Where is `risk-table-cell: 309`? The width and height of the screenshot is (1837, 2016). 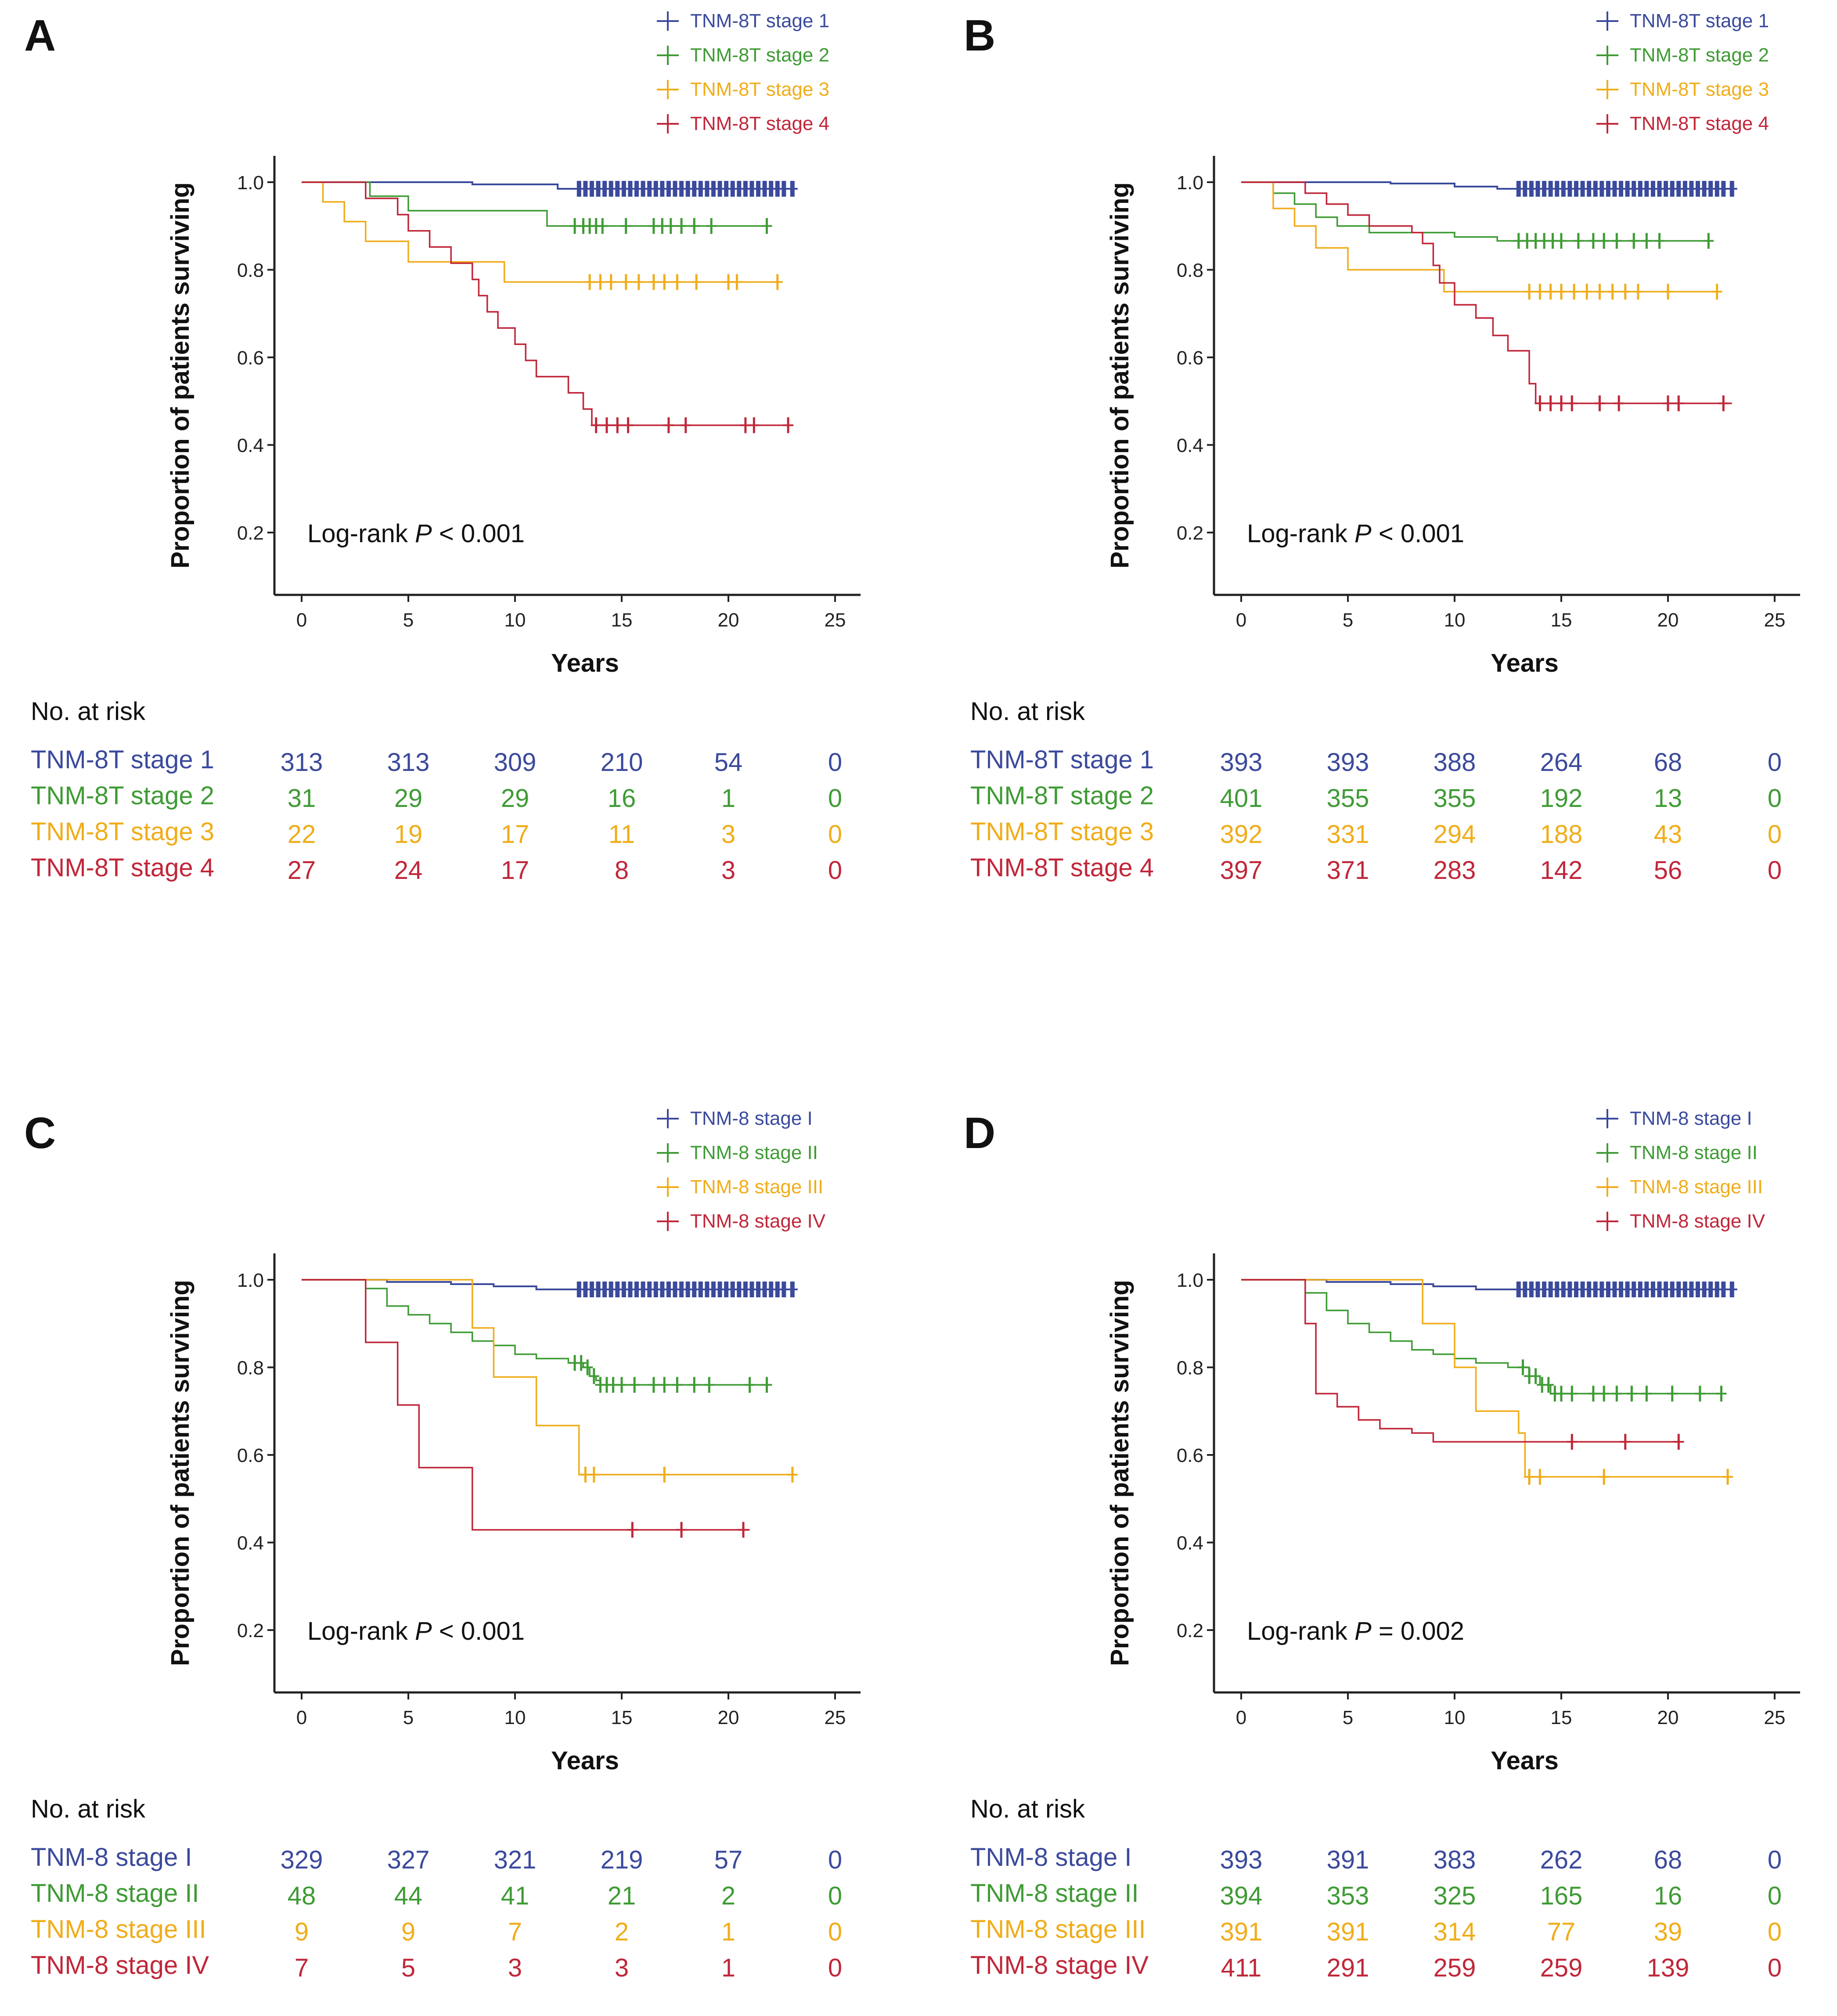
risk-table-cell: 309 is located at coordinates (515, 762).